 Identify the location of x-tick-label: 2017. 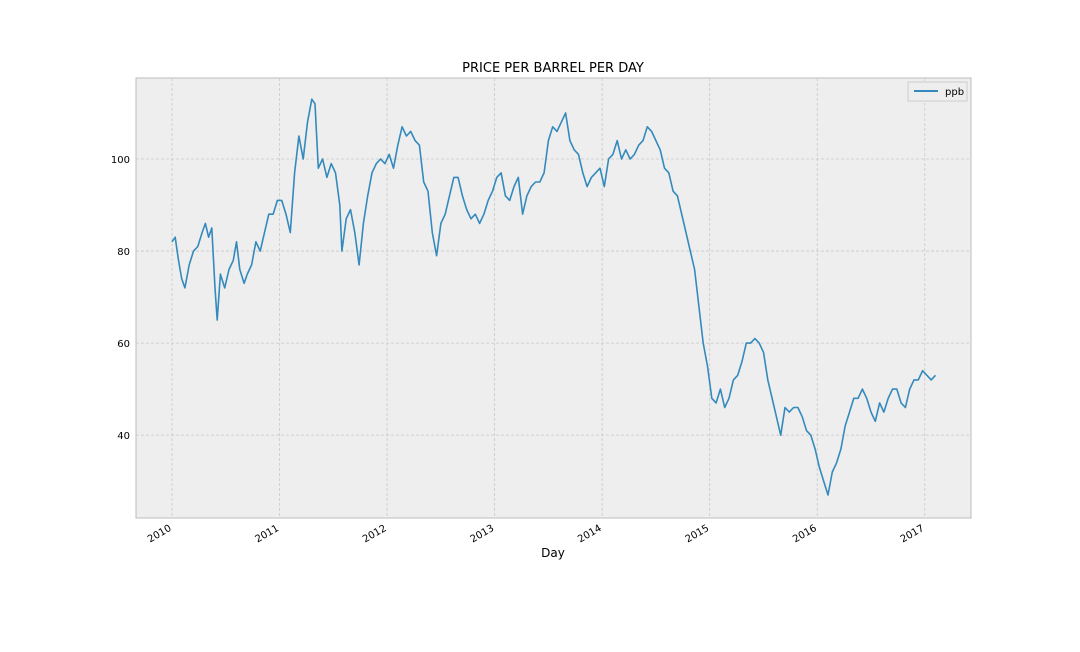
(913, 534).